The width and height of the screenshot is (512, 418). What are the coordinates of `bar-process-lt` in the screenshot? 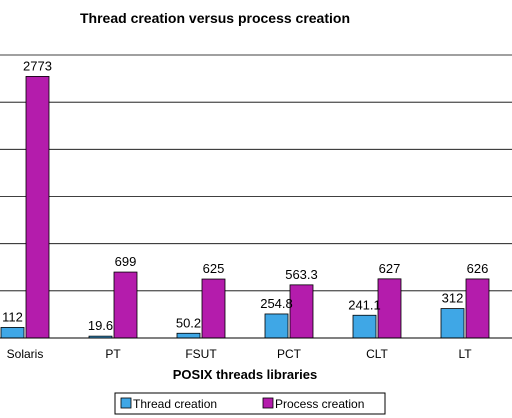 It's located at (477, 308).